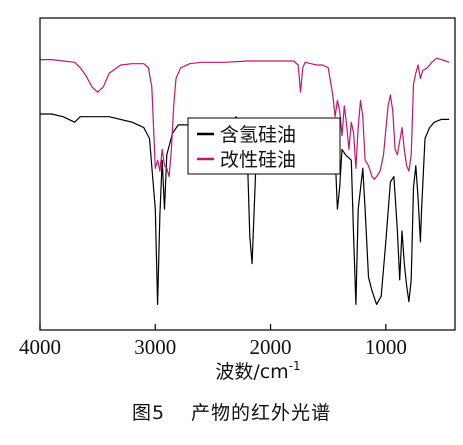 This screenshot has height=445, width=463. Describe the element at coordinates (271, 347) in the screenshot. I see `x-tick-label: 2000` at that location.